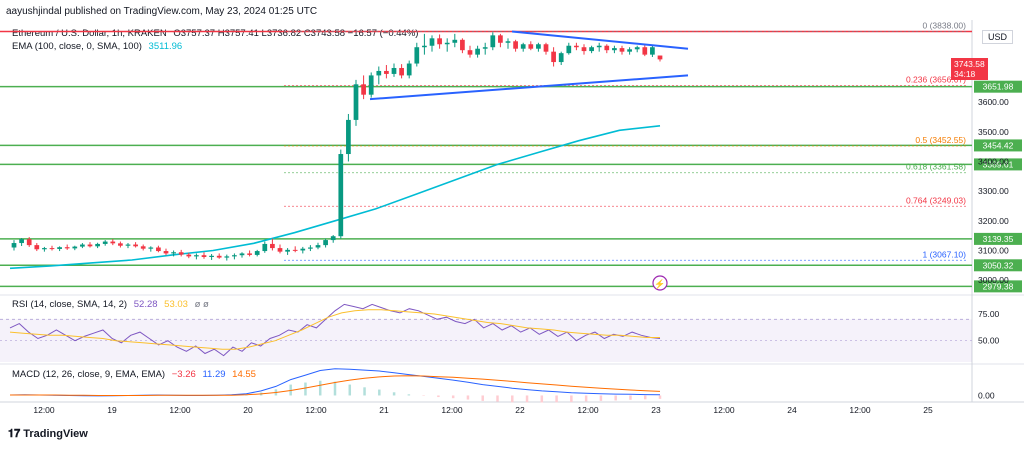 Image resolution: width=1024 pixels, height=449 pixels. What do you see at coordinates (89, 33) in the screenshot?
I see `symbol-name: Ethereum / U.S. Dollar, 1h, KRAKEN` at bounding box center [89, 33].